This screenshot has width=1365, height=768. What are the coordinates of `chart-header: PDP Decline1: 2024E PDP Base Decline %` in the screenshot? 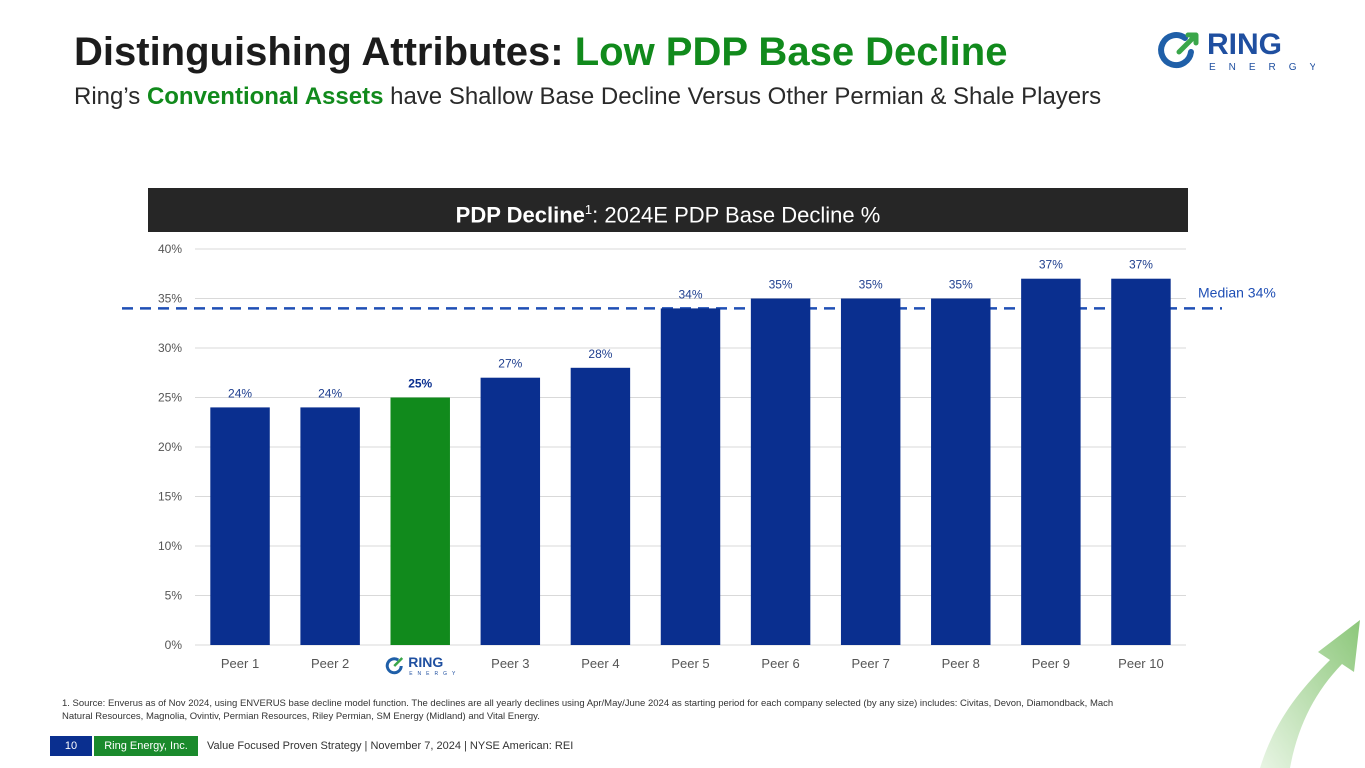 It's located at (668, 210).